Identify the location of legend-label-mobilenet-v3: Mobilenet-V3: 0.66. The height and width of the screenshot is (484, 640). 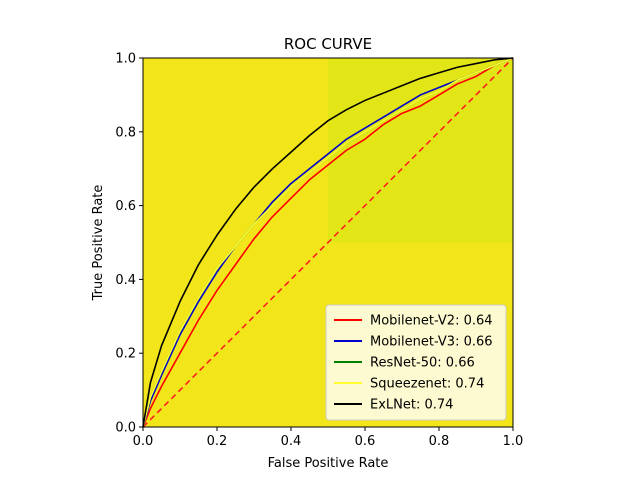
(431, 342).